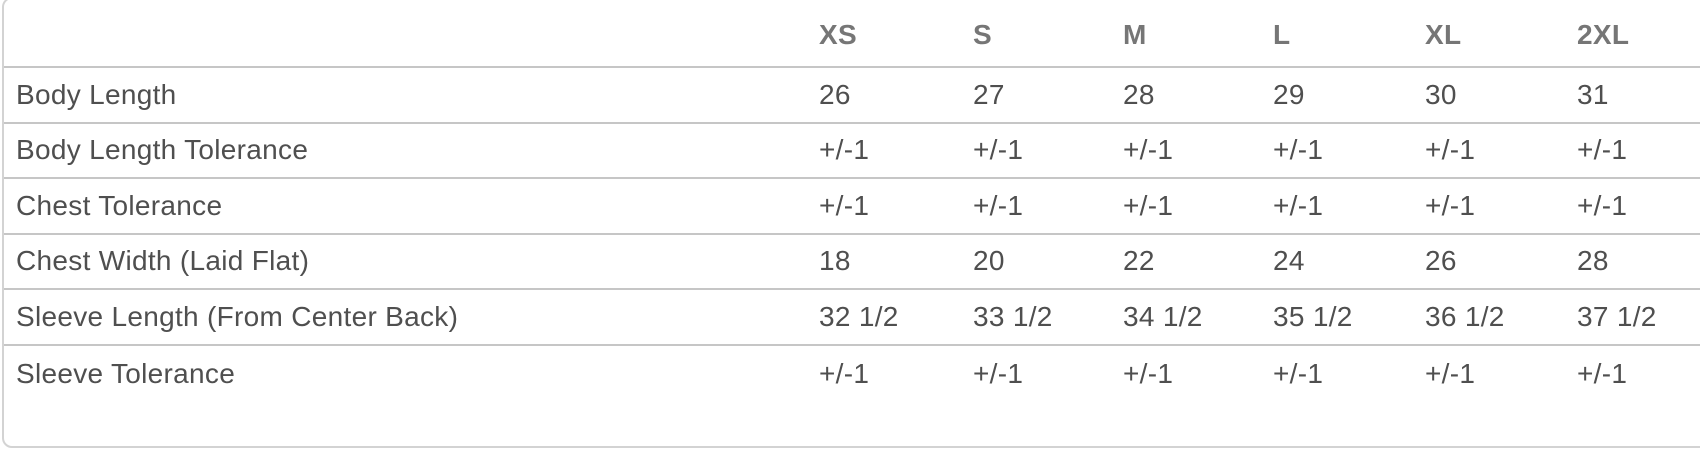 The height and width of the screenshot is (452, 1700). I want to click on corner-cell, so click(411, 34).